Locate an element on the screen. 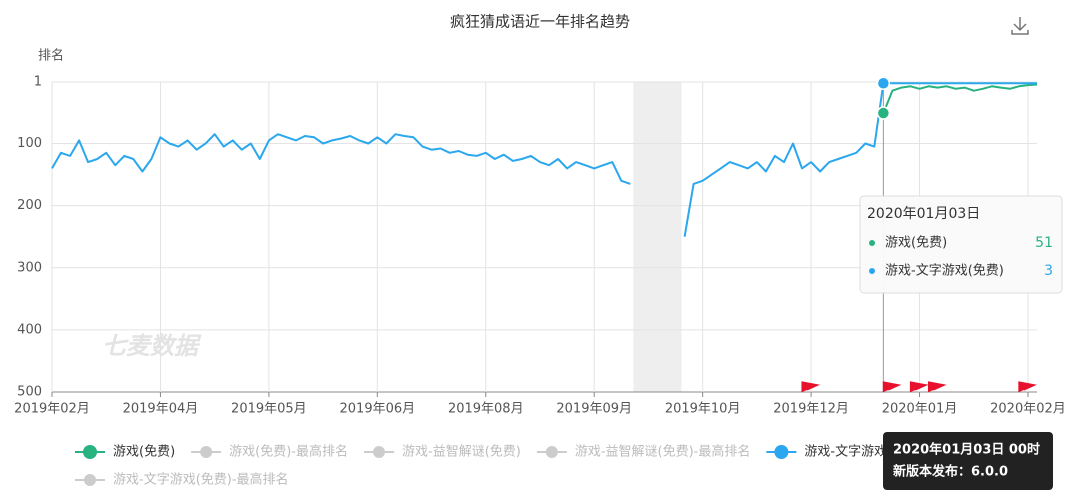  legend-item: 游戏-文字游戏(免费)-最高排名 is located at coordinates (182, 480).